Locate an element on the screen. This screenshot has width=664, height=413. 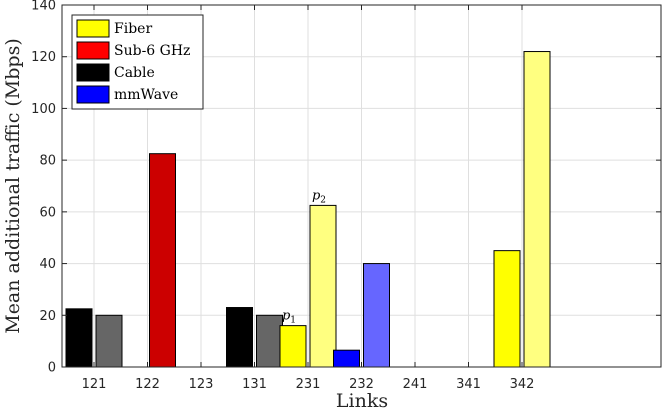
x-tick-label: 131 is located at coordinates (254, 384).